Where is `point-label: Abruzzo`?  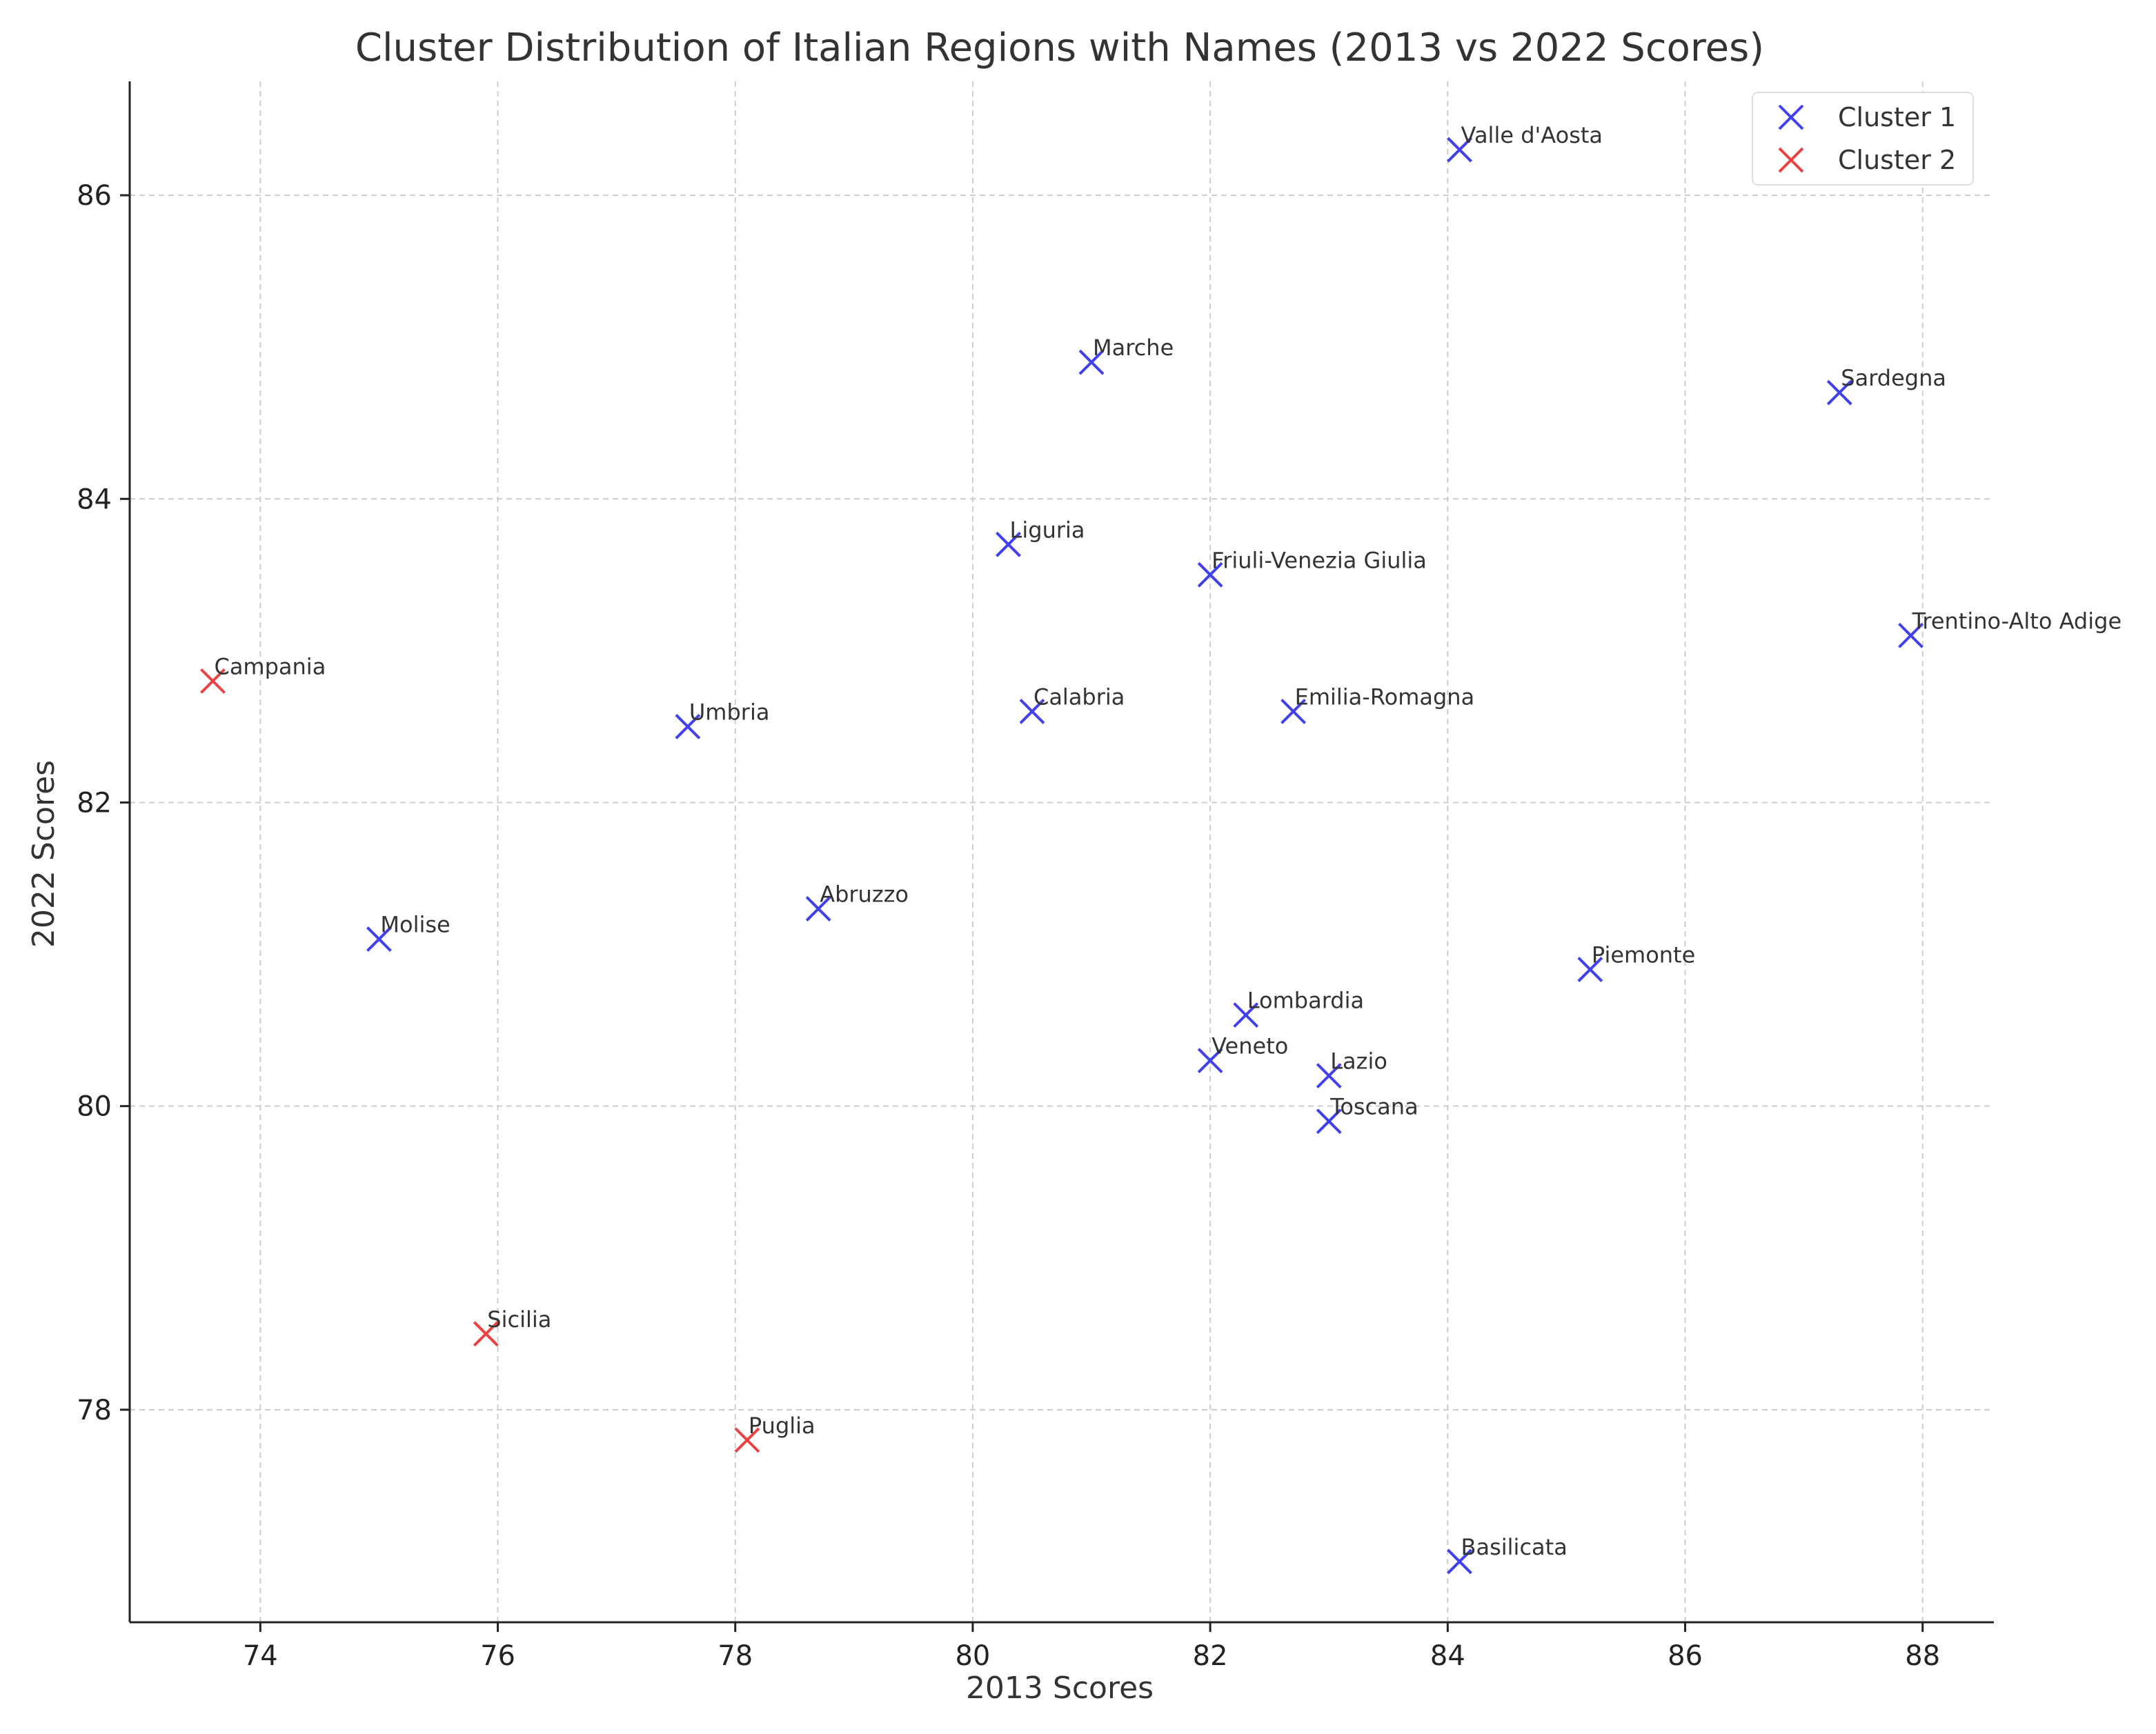 point-label: Abruzzo is located at coordinates (864, 894).